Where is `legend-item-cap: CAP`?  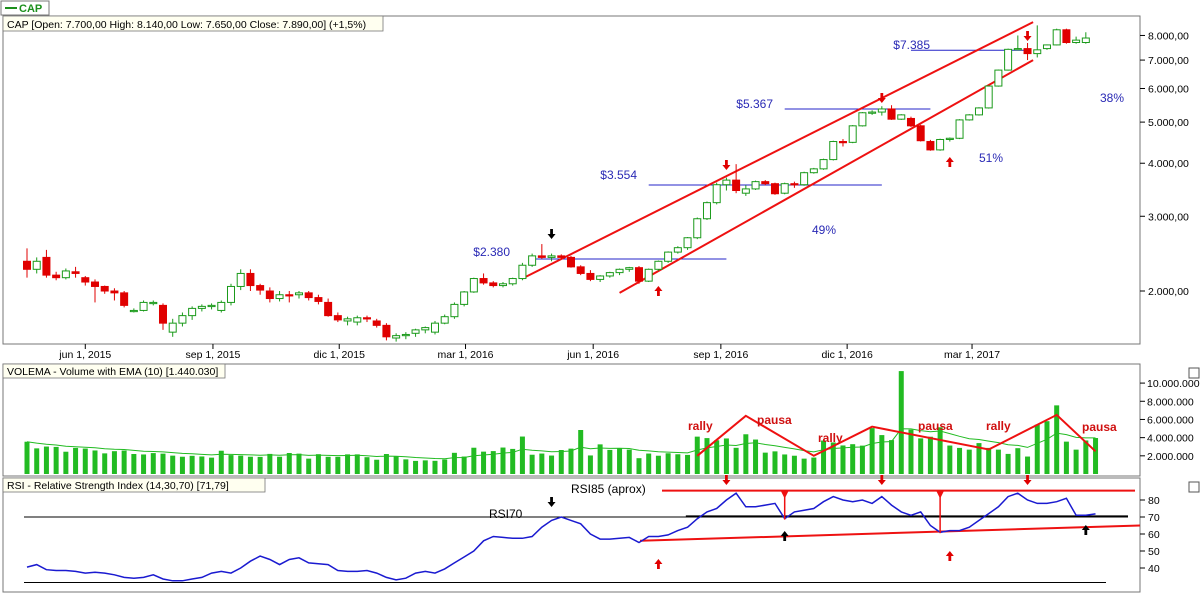
legend-item-cap: CAP is located at coordinates (25, 8).